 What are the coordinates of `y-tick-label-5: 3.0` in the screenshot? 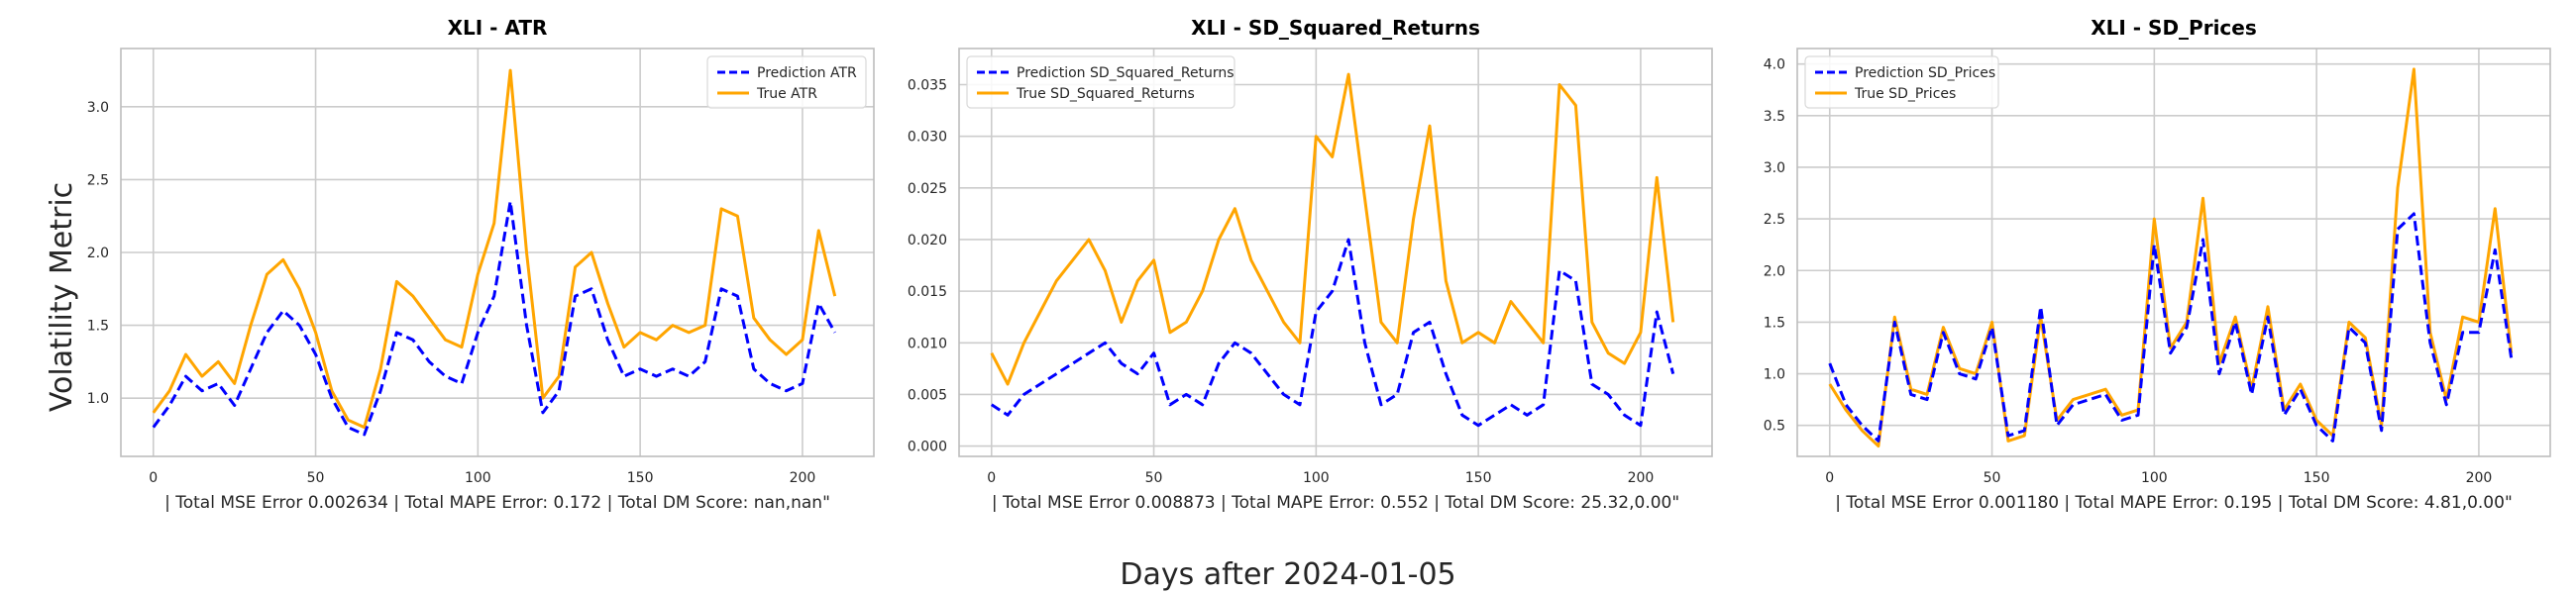 It's located at (1774, 168).